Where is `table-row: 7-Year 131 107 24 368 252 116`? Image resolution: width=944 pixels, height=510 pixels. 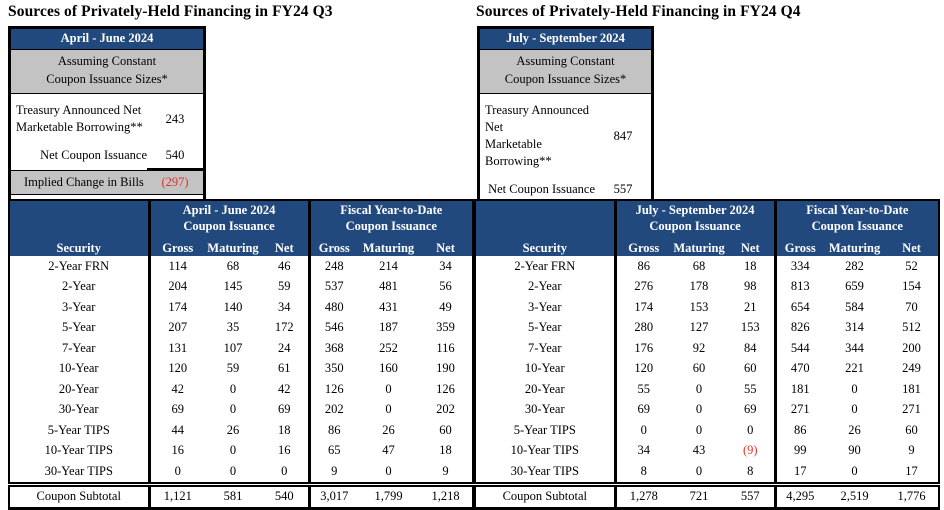 table-row: 7-Year 131 107 24 368 252 116 is located at coordinates (241, 348).